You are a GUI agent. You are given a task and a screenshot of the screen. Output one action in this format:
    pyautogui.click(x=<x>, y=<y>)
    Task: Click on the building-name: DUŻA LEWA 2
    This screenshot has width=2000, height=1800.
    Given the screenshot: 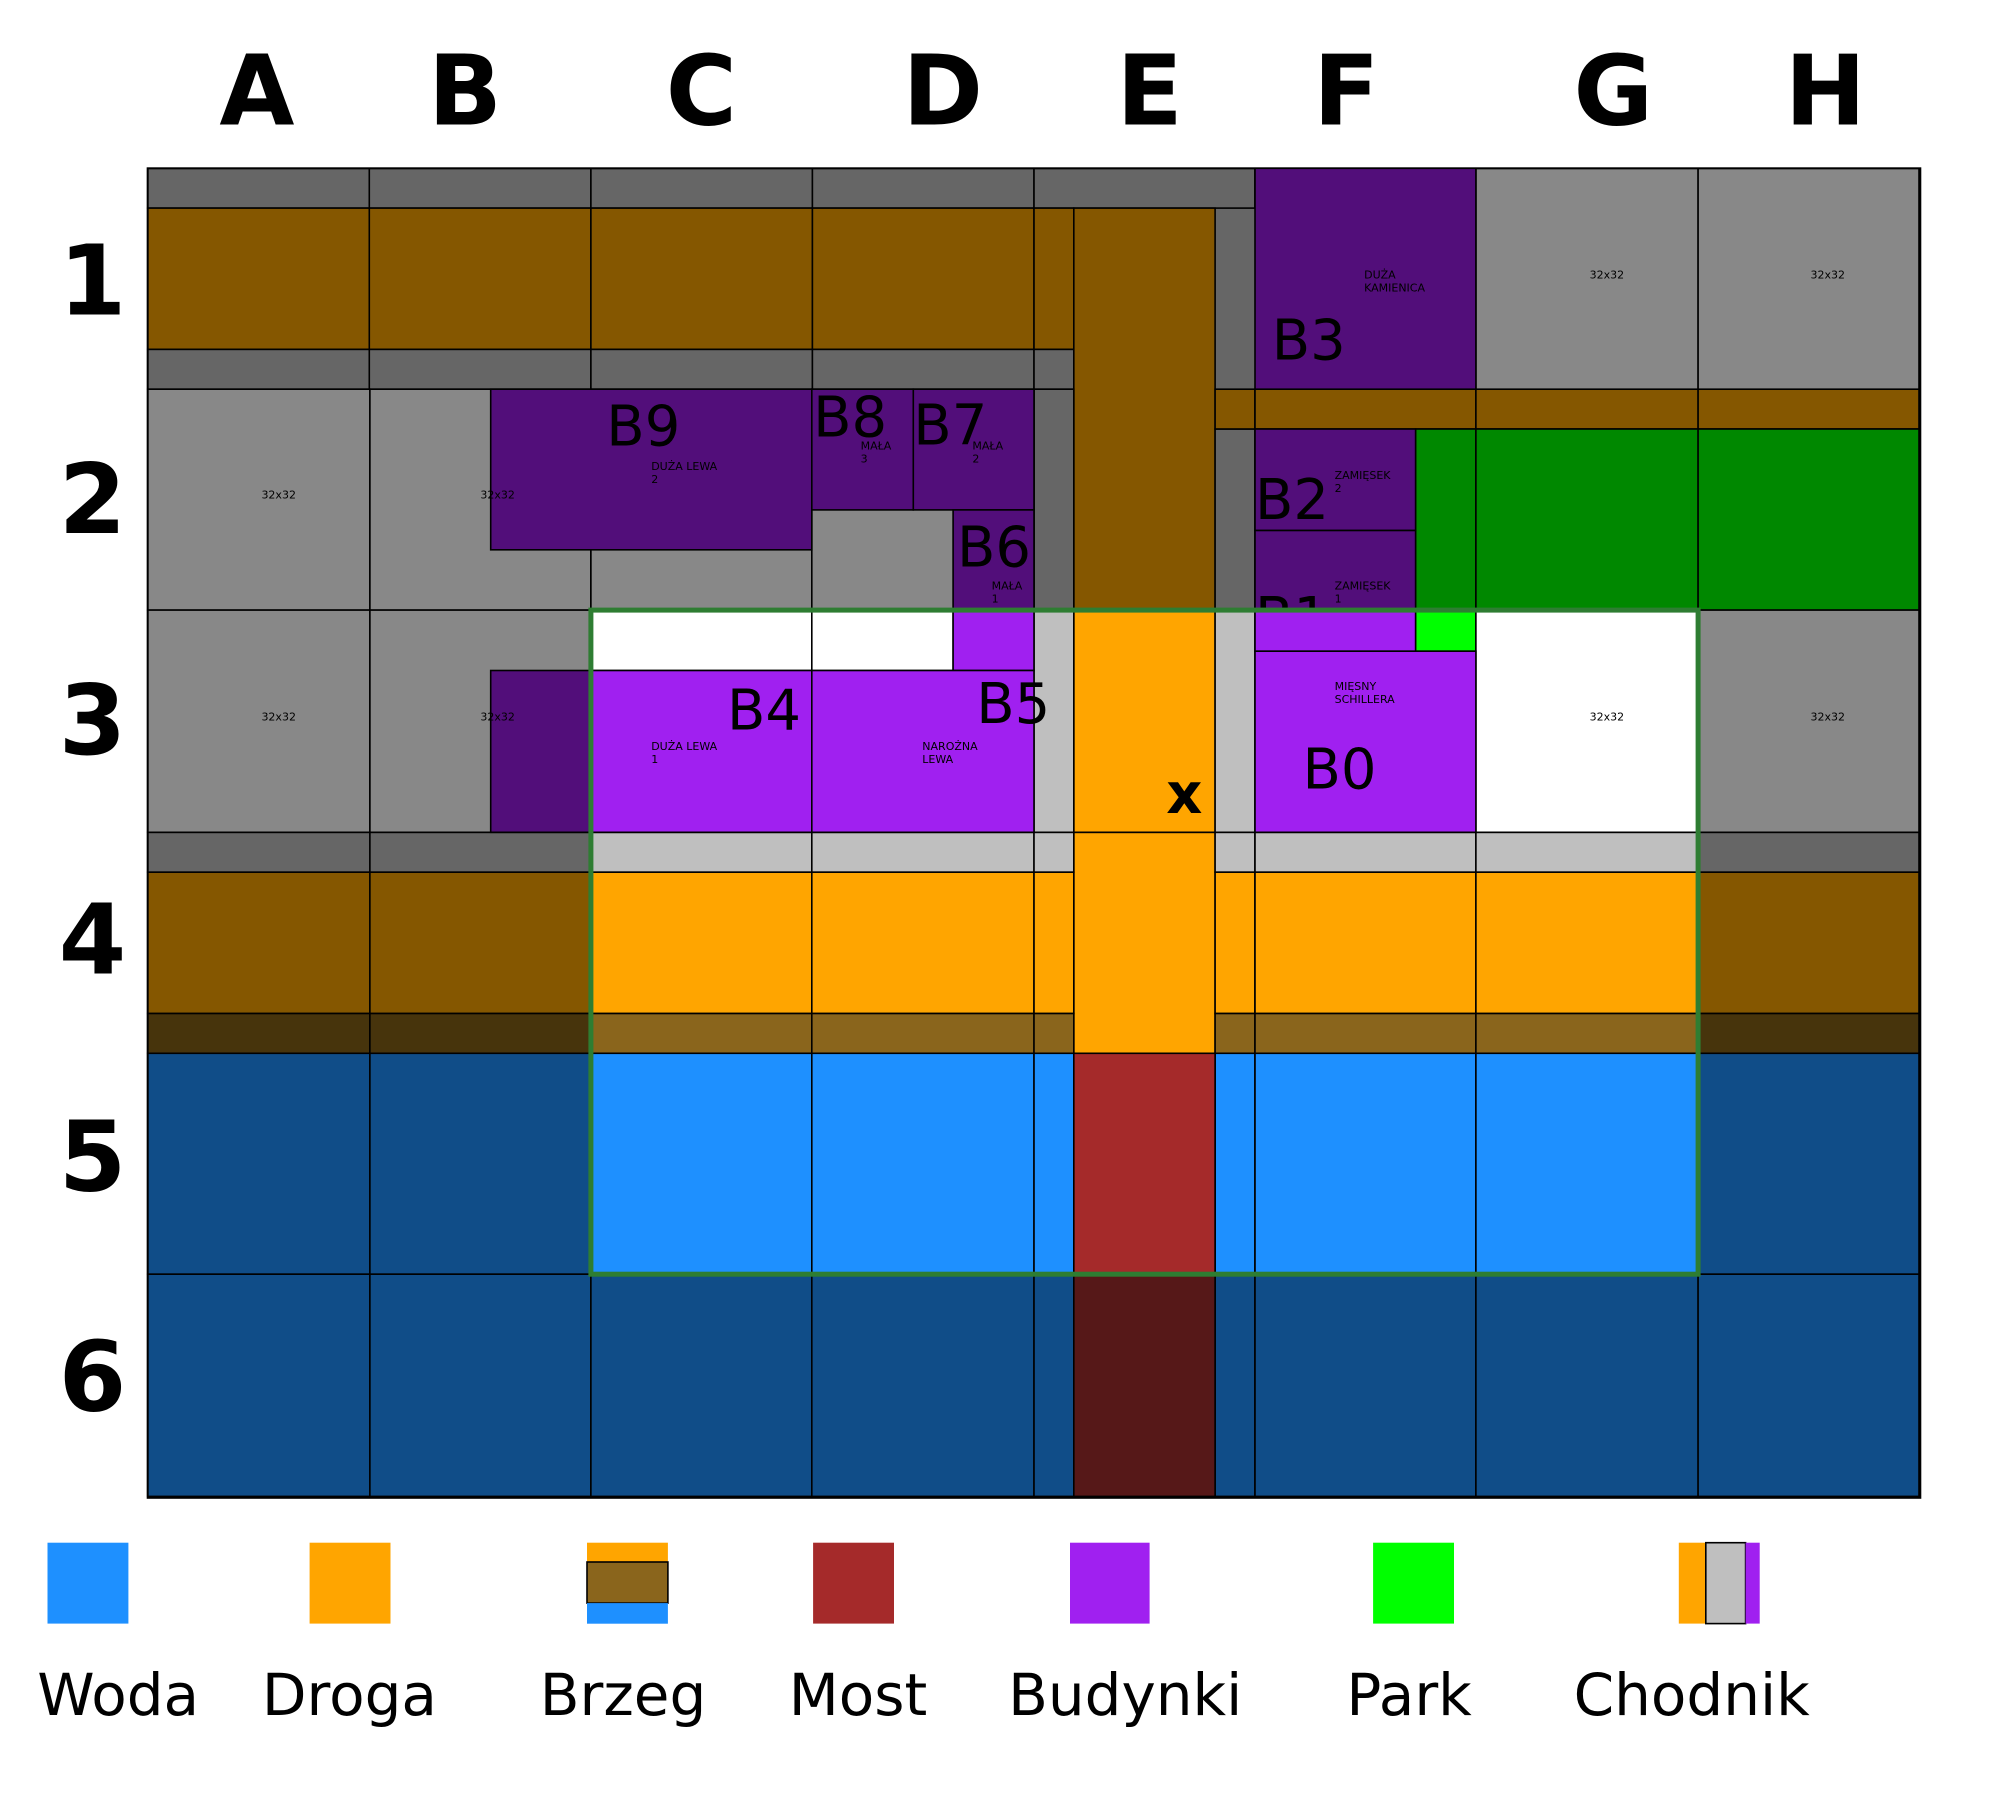 What is the action you would take?
    pyautogui.click(x=684, y=473)
    